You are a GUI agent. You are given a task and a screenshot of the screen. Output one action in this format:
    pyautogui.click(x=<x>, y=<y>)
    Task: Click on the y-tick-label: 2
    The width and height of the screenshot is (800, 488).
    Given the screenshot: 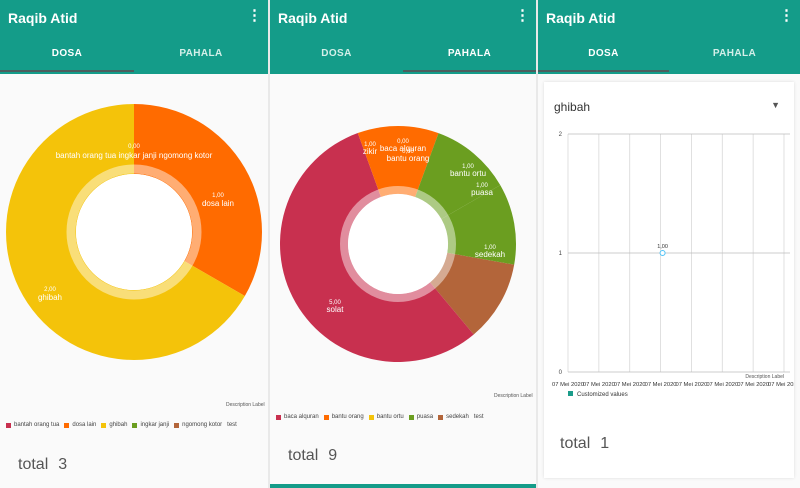 What is the action you would take?
    pyautogui.click(x=561, y=135)
    